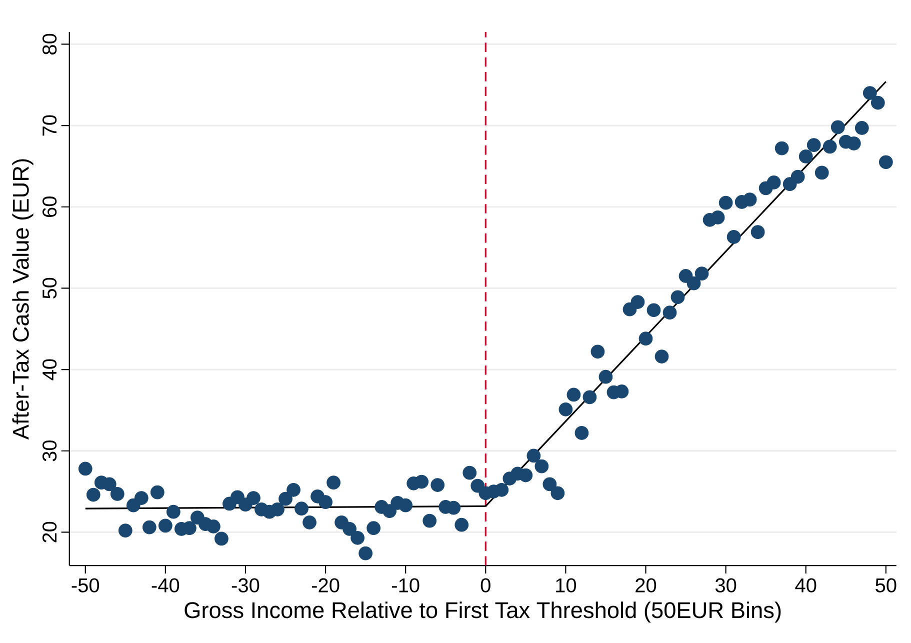 The height and width of the screenshot is (643, 911). Describe the element at coordinates (326, 585) in the screenshot. I see `x-tick-label: -20` at that location.